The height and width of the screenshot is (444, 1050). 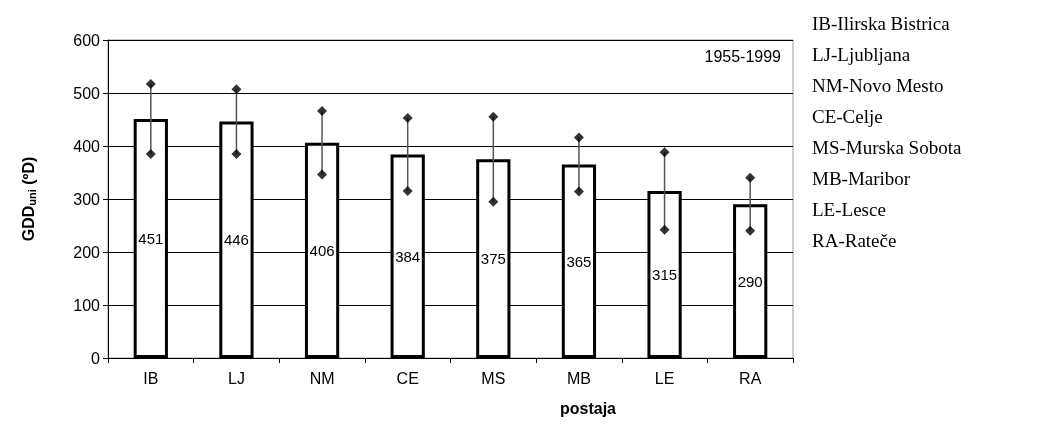 What do you see at coordinates (854, 240) in the screenshot?
I see `text: RA-Rateče` at bounding box center [854, 240].